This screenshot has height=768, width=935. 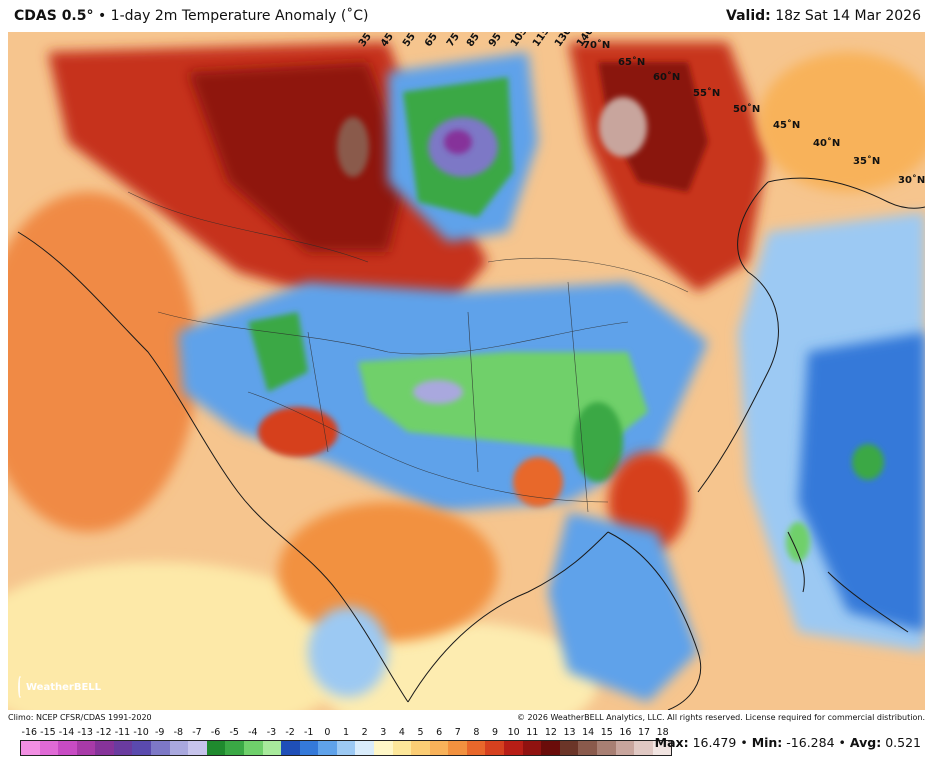 What do you see at coordinates (865, 742) in the screenshot?
I see `avg-label: Avg:` at bounding box center [865, 742].